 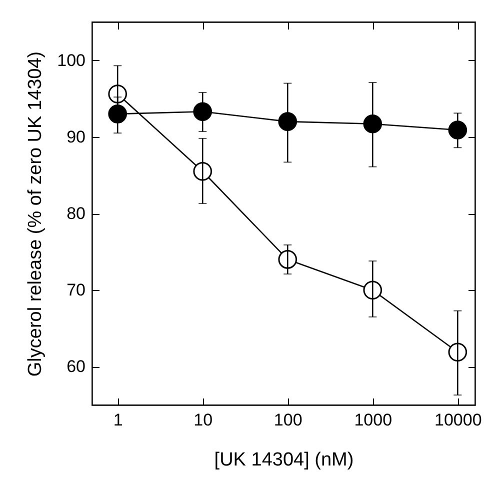 I want to click on y-tick-label: 70, so click(x=76, y=290).